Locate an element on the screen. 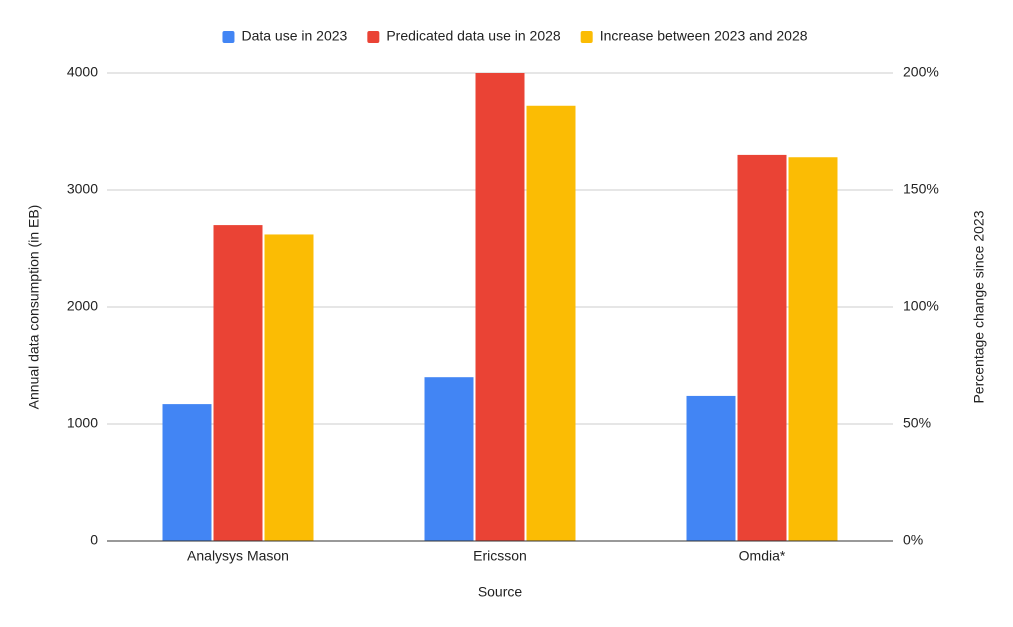 This screenshot has height=627, width=1013. y-tick-label: 3000 is located at coordinates (82, 189).